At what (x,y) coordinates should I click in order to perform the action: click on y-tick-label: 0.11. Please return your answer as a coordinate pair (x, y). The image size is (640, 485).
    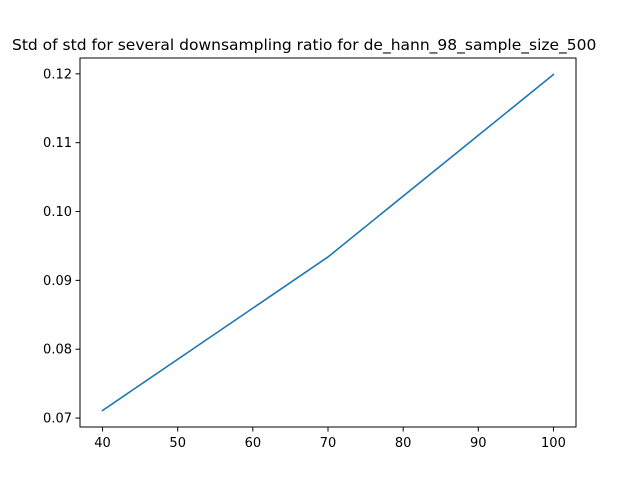
    Looking at the image, I should click on (57, 143).